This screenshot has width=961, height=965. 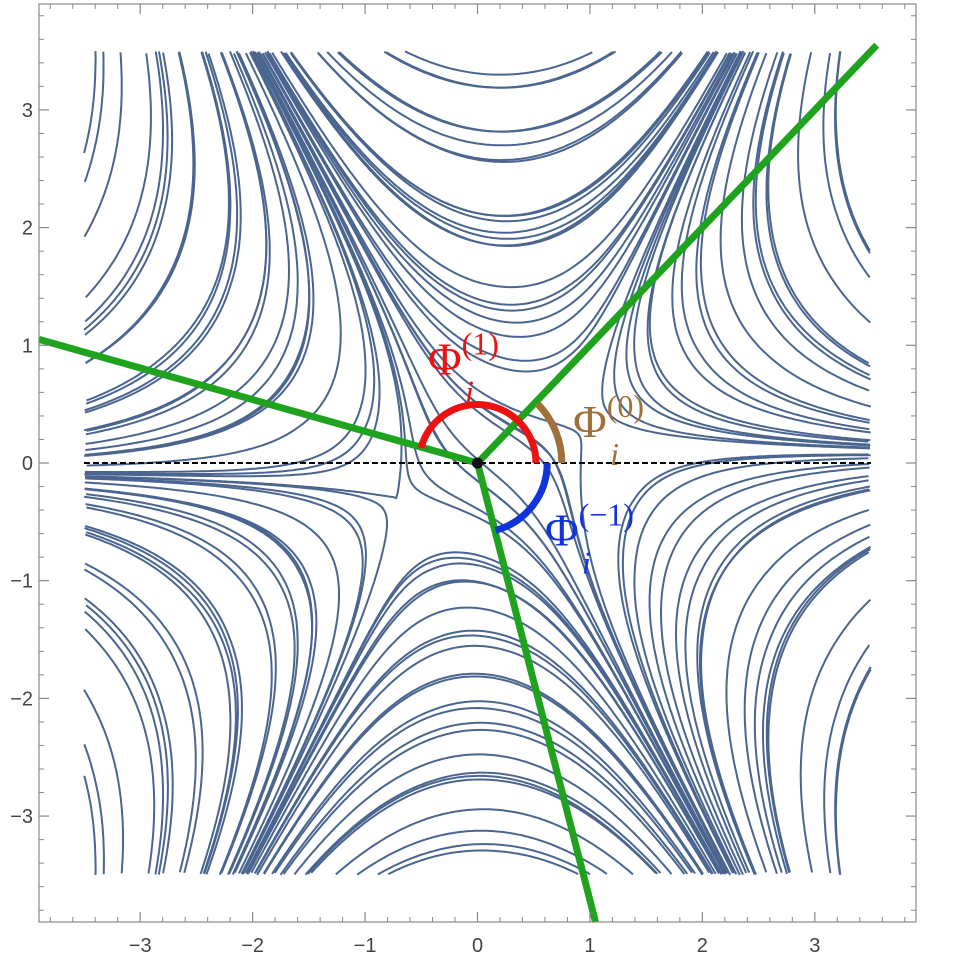 I want to click on annotation-labels: Φ(1) iΦ(0) iΦ(−1) i, so click(x=536, y=453).